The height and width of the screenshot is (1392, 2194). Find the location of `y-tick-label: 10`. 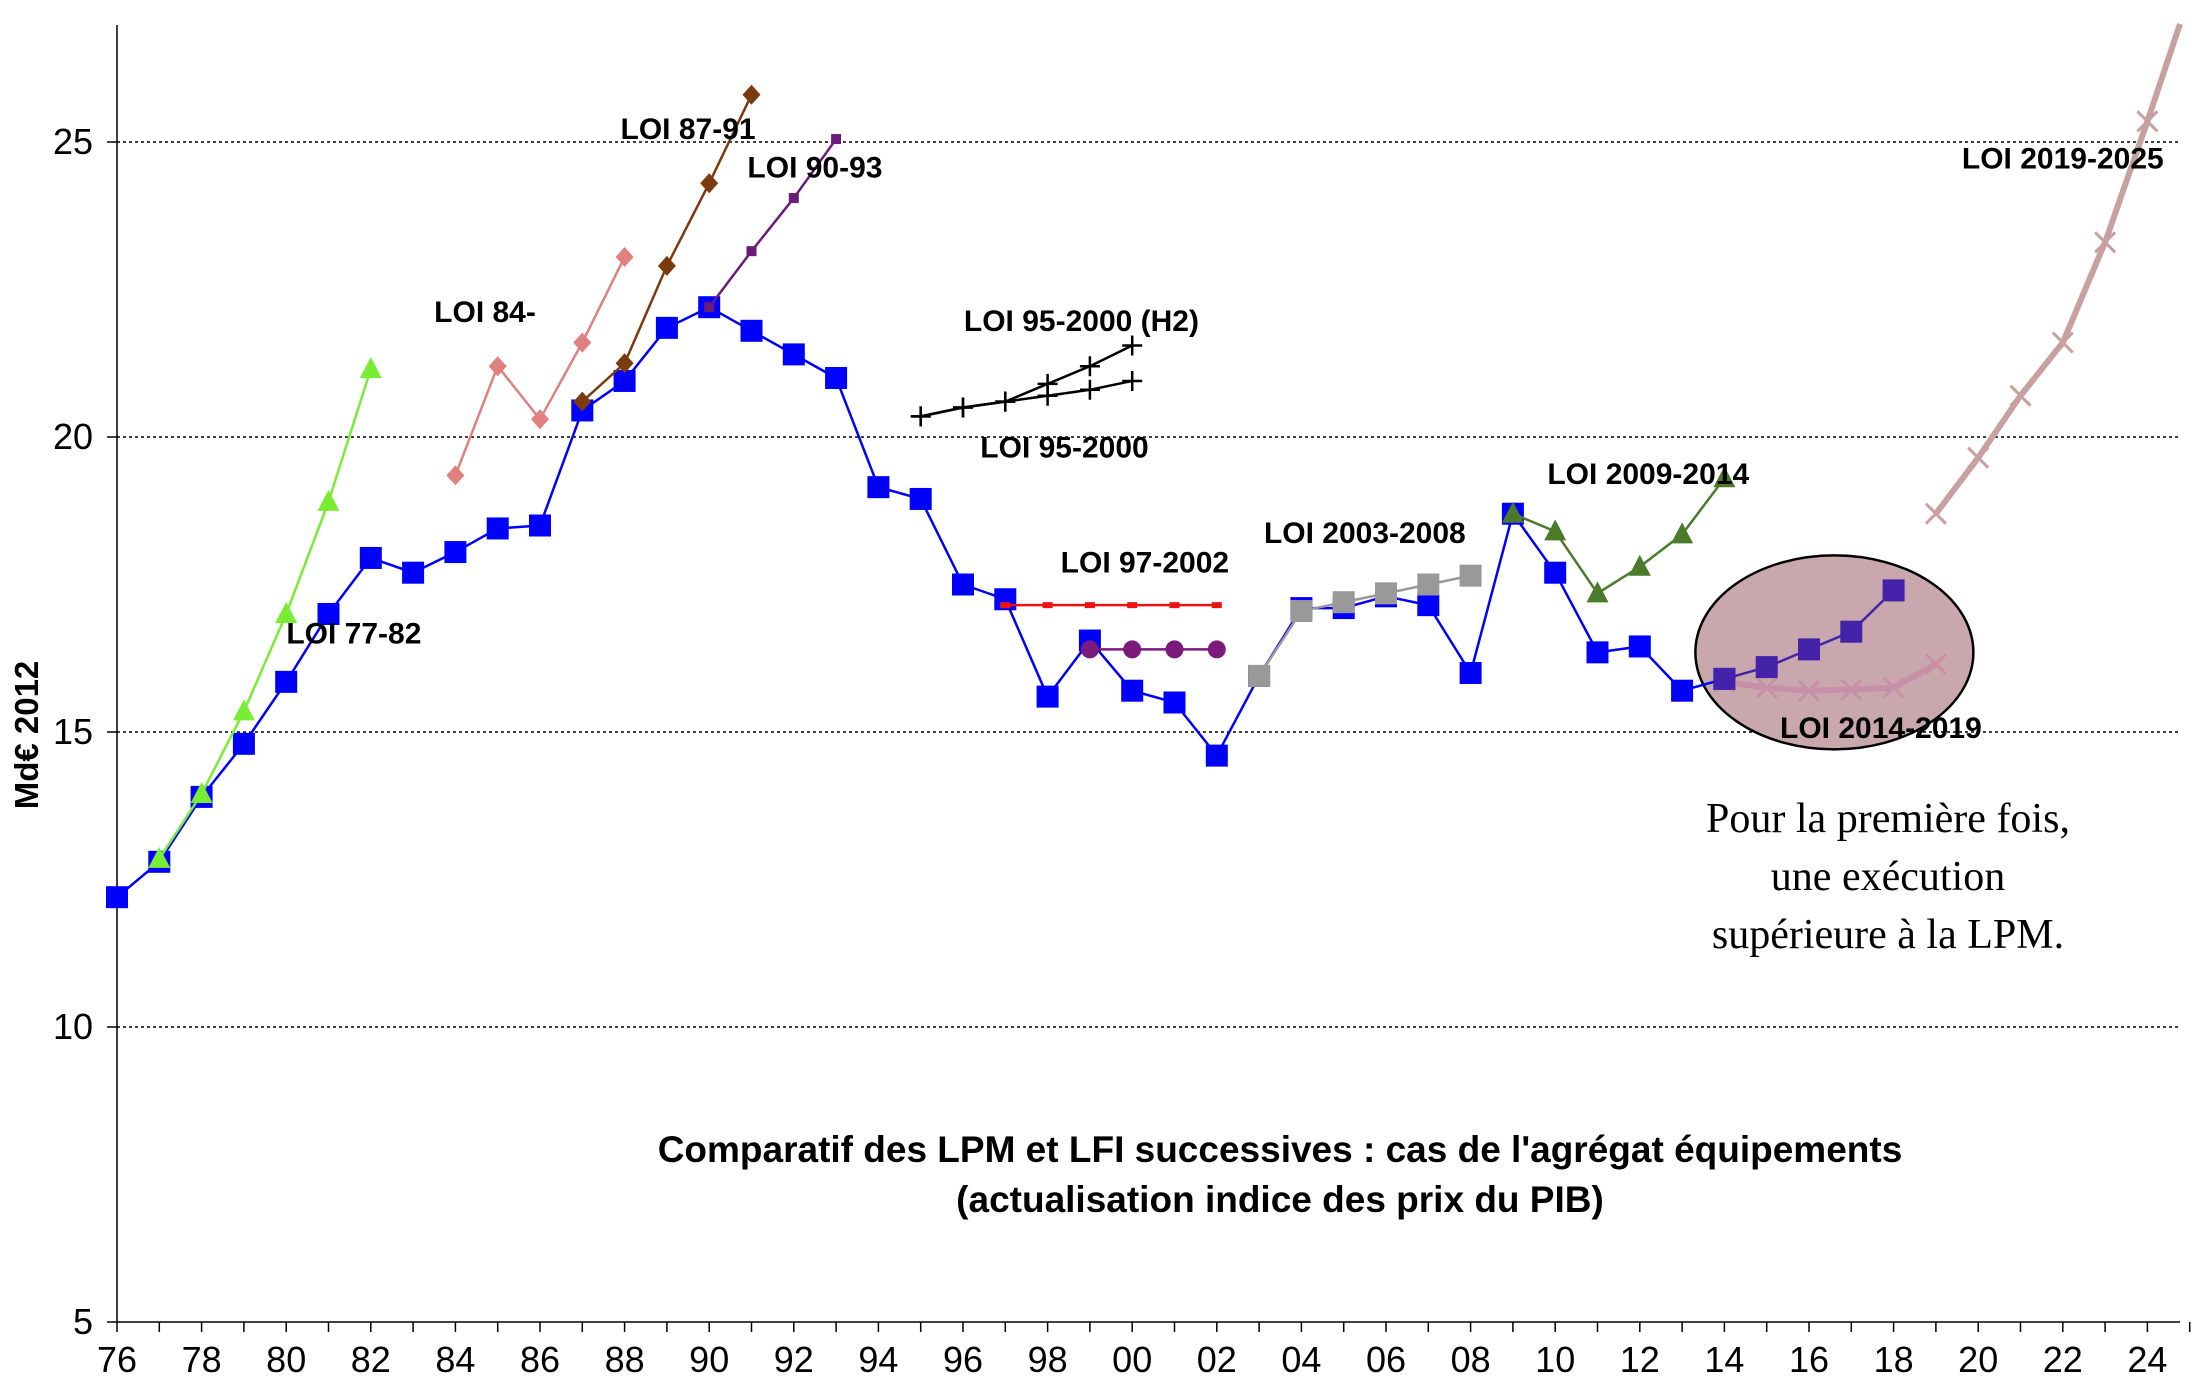

y-tick-label: 10 is located at coordinates (73, 1026).